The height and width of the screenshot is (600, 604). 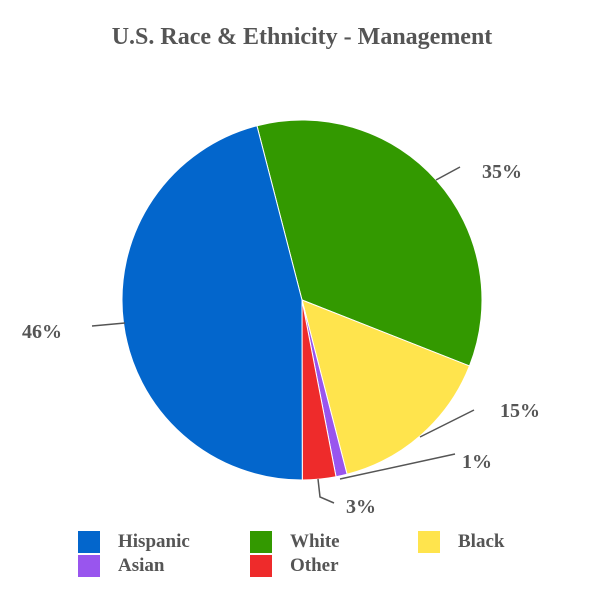 I want to click on legend-item-asian: Asian, so click(x=121, y=566).